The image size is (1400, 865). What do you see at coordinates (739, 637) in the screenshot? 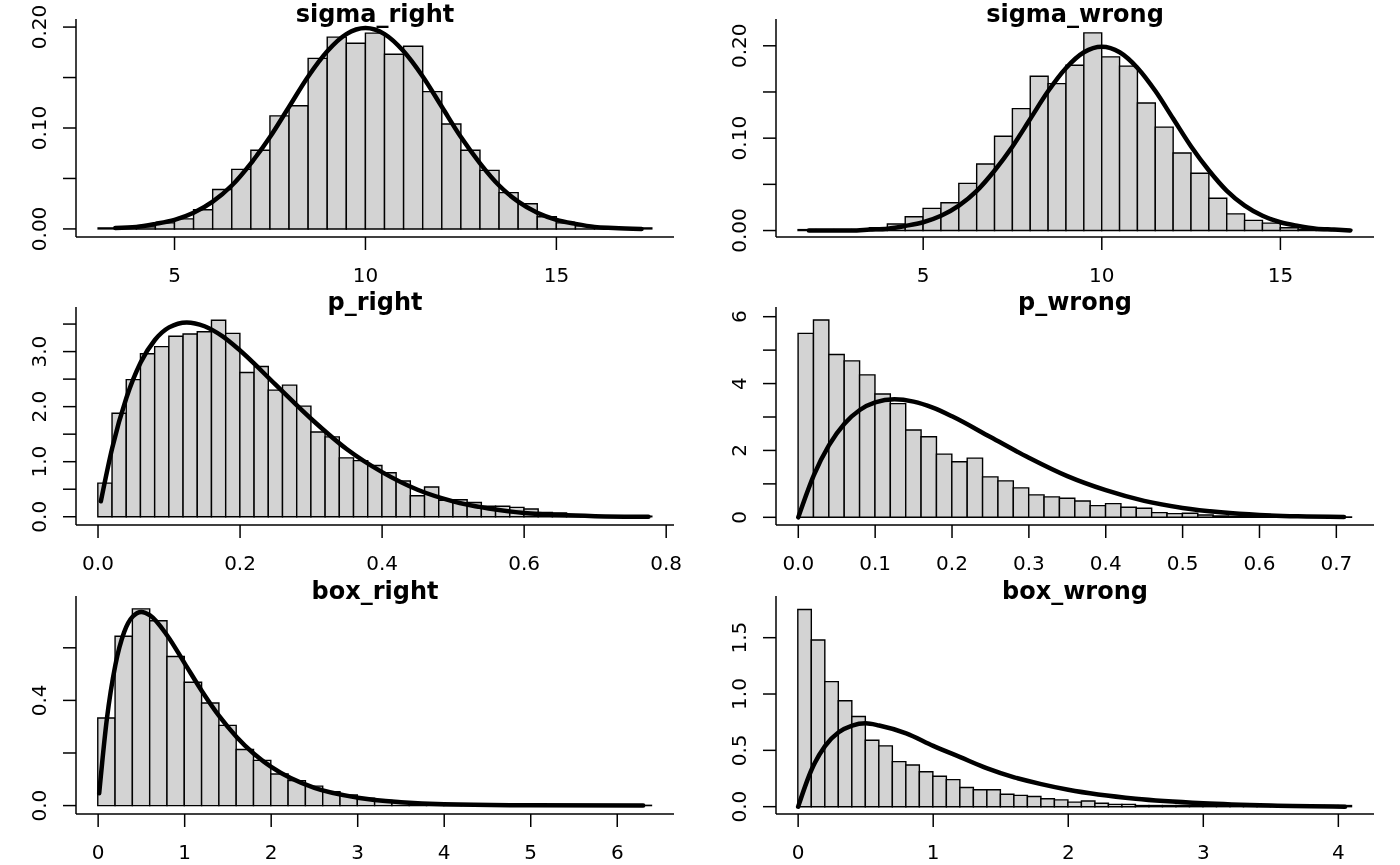
I see `y-tick-label: 1.5` at bounding box center [739, 637].